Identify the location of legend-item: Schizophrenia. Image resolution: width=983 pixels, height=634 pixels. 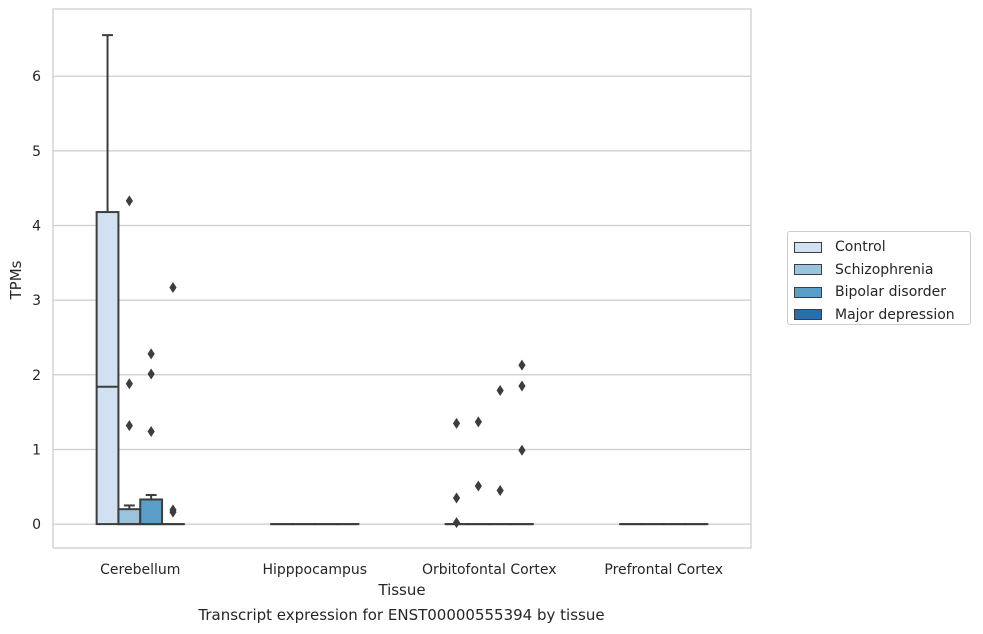
(882, 270).